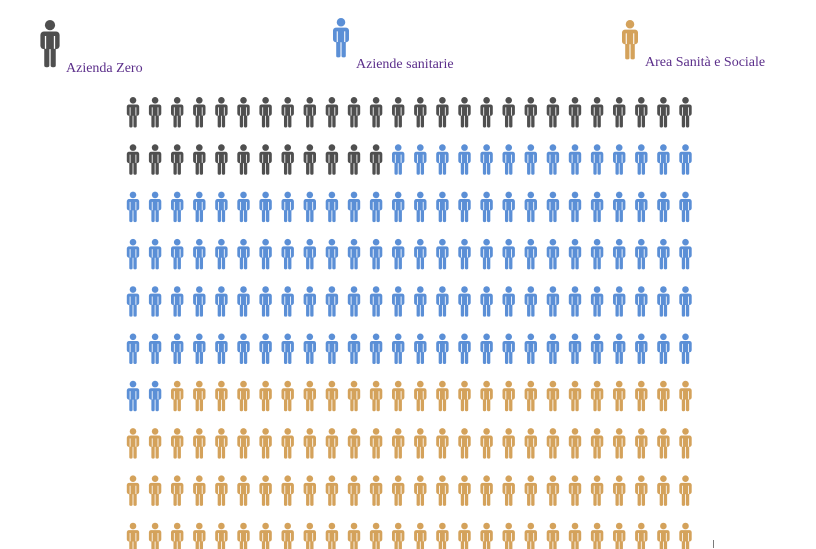 The width and height of the screenshot is (816, 549). What do you see at coordinates (104, 68) in the screenshot?
I see `legend-label-azienda-zero: Azienda Zero` at bounding box center [104, 68].